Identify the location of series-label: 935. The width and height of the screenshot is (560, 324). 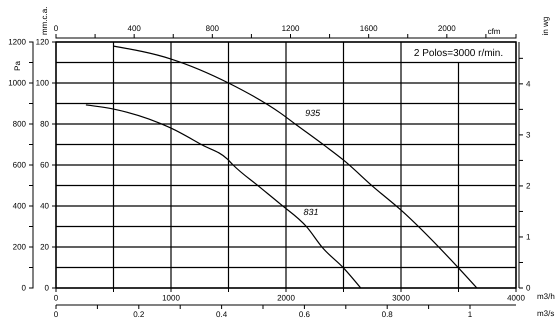
(313, 113).